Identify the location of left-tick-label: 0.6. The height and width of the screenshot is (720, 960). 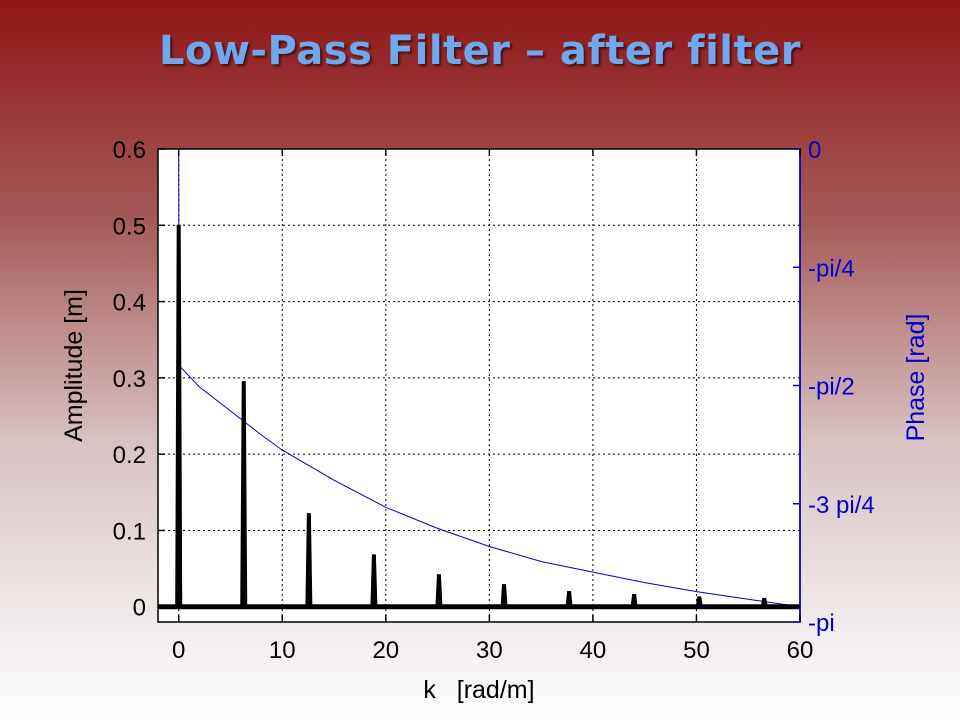
(129, 150).